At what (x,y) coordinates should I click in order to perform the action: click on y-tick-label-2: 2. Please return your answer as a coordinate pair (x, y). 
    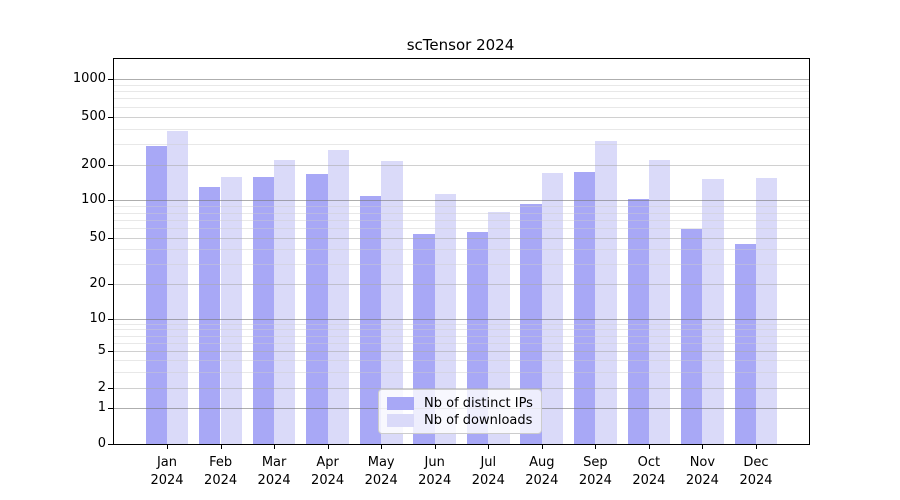
    Looking at the image, I should click on (101, 387).